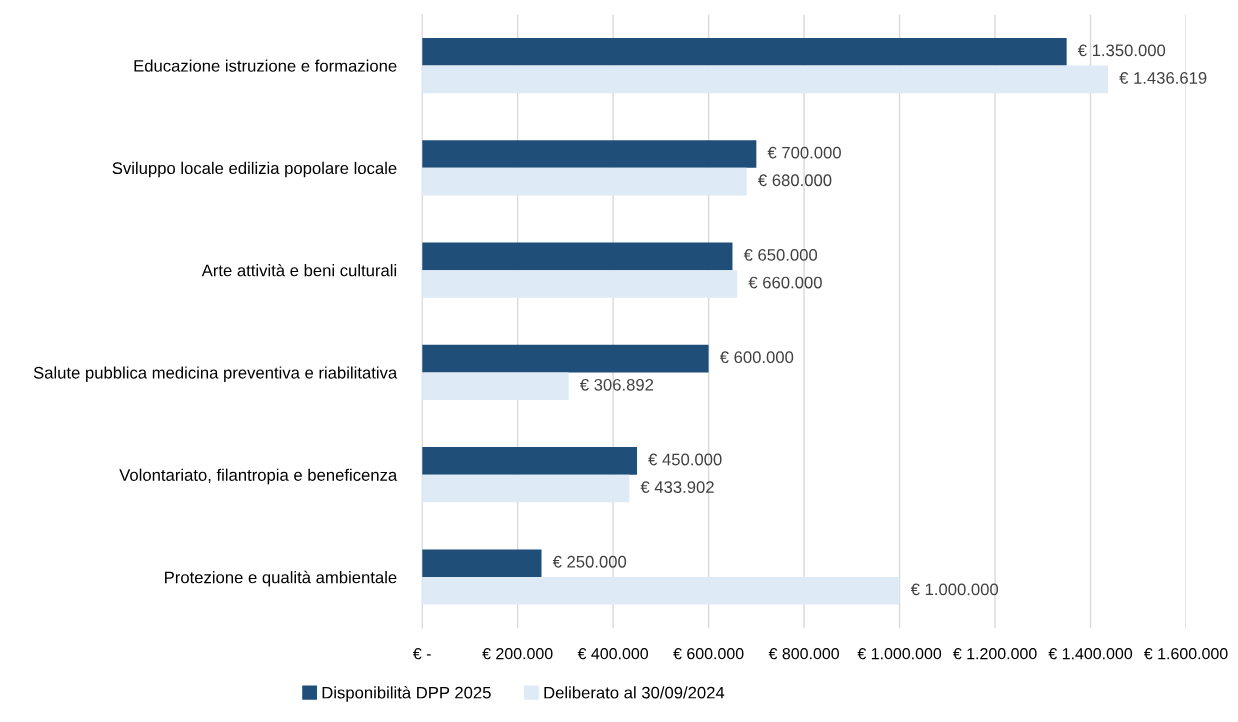 The height and width of the screenshot is (722, 1238). I want to click on data-label: € 1.436.619, so click(1163, 78).